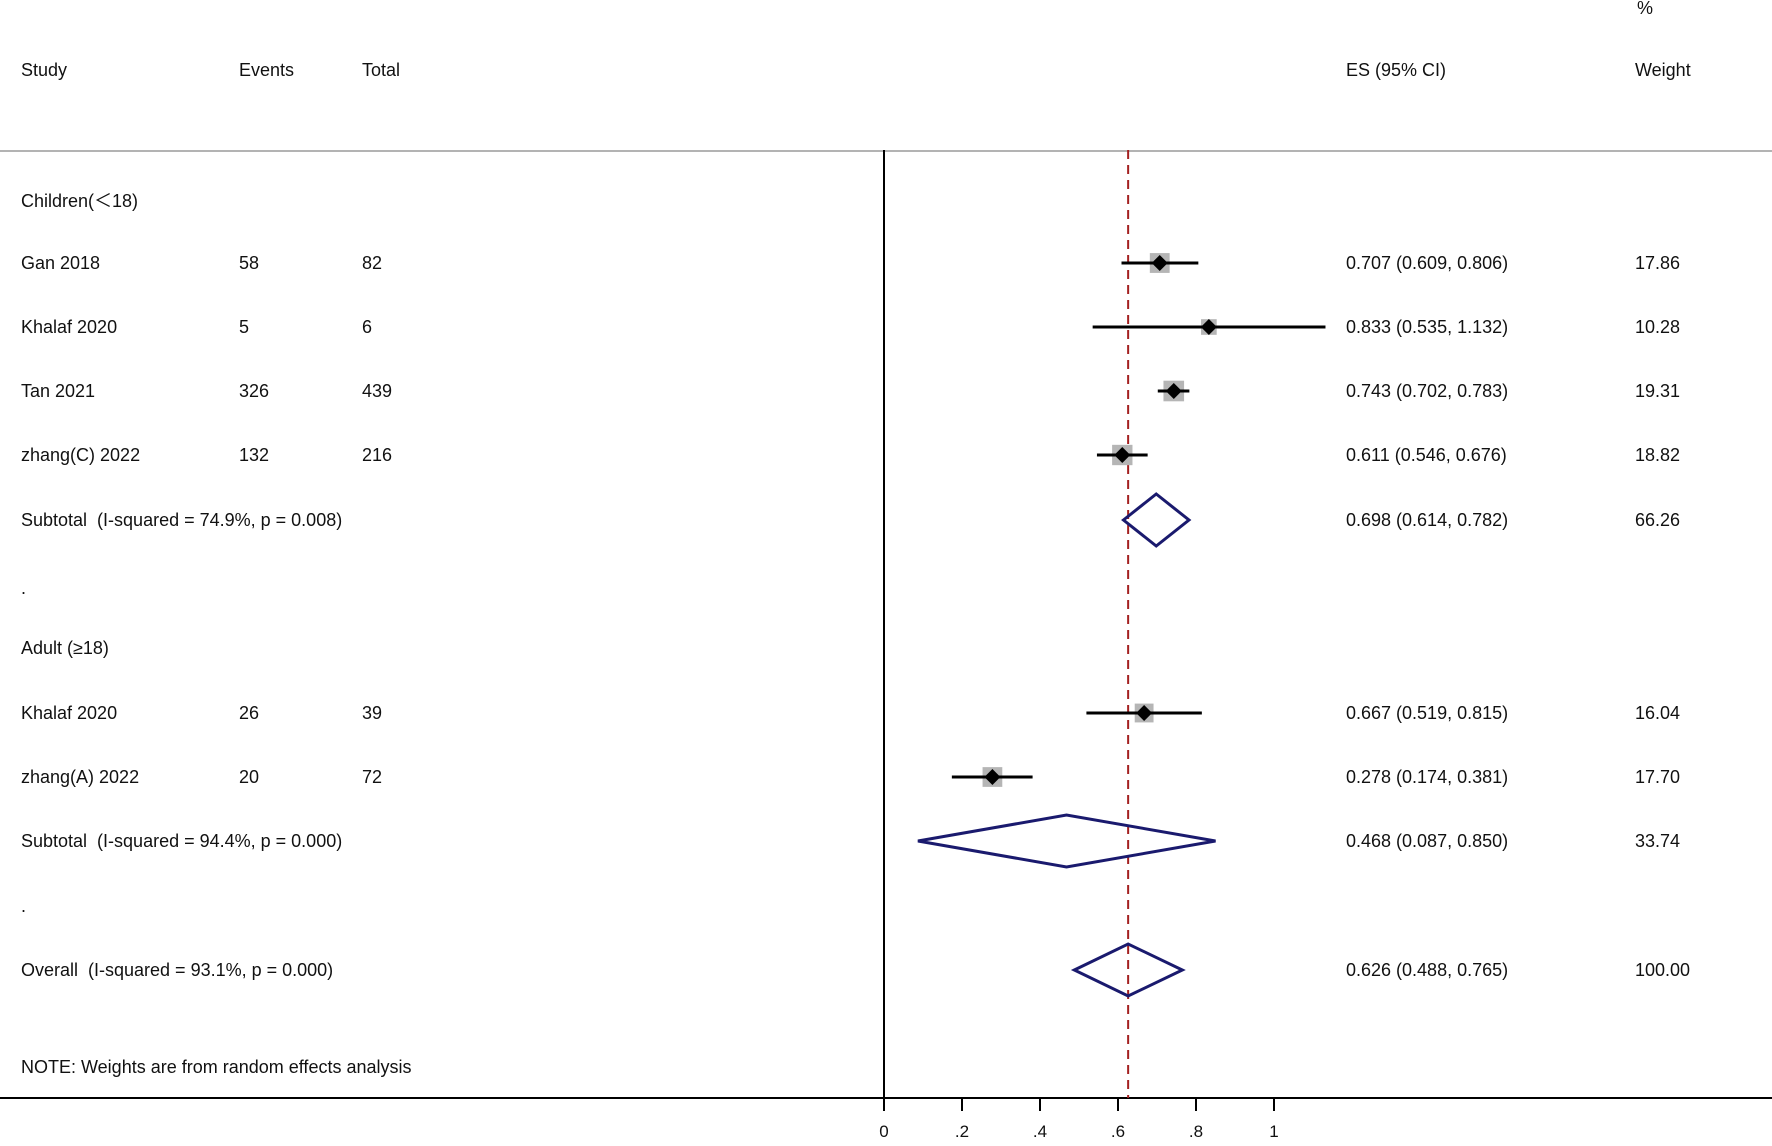 This screenshot has width=1772, height=1146. I want to click on header-es: ES (95% CI), so click(1396, 70).